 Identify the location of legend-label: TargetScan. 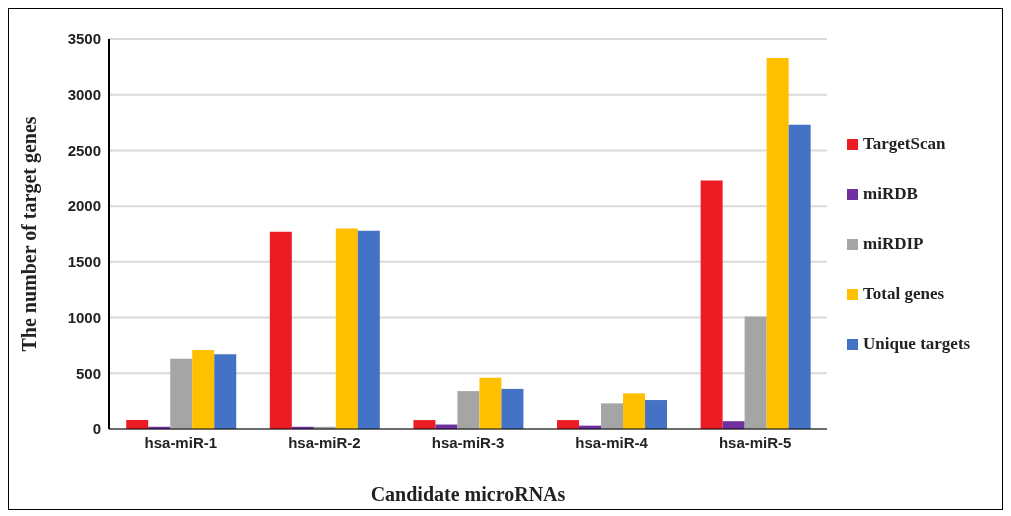
(904, 144).